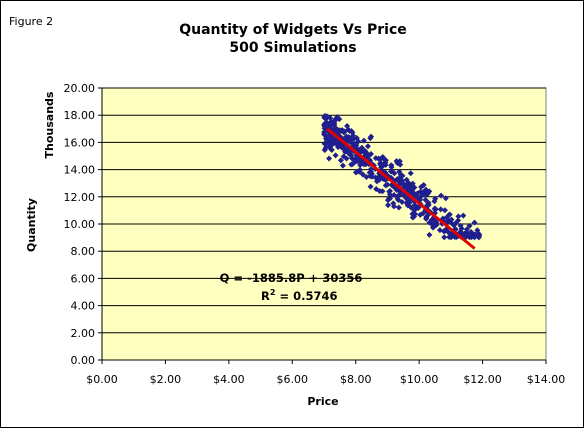  Describe the element at coordinates (293, 30) in the screenshot. I see `chart-title: Quantity of Widgets Vs Price` at that location.